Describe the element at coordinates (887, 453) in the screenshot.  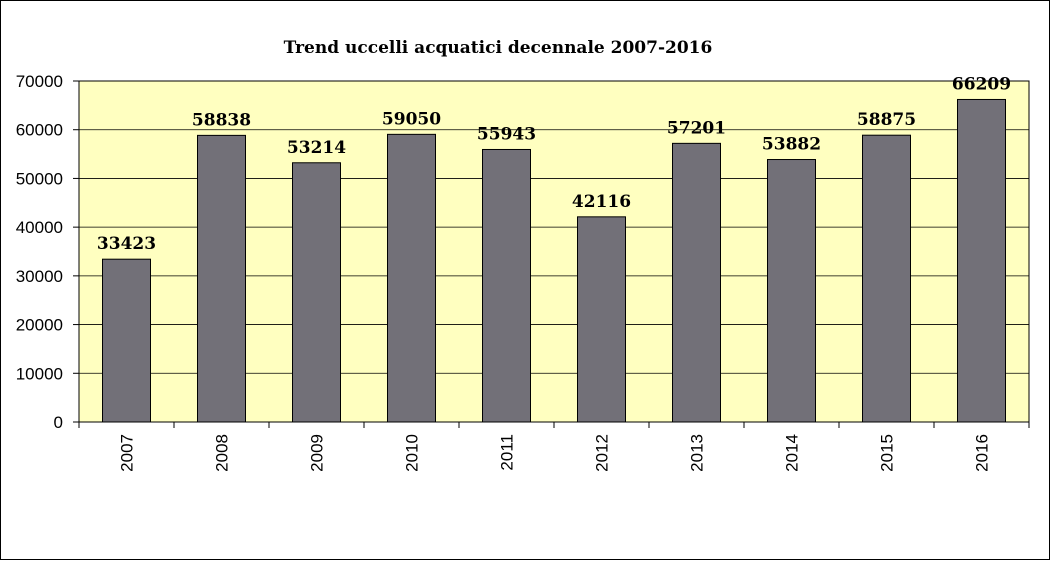
I see `x-tick-label: 2015` at that location.